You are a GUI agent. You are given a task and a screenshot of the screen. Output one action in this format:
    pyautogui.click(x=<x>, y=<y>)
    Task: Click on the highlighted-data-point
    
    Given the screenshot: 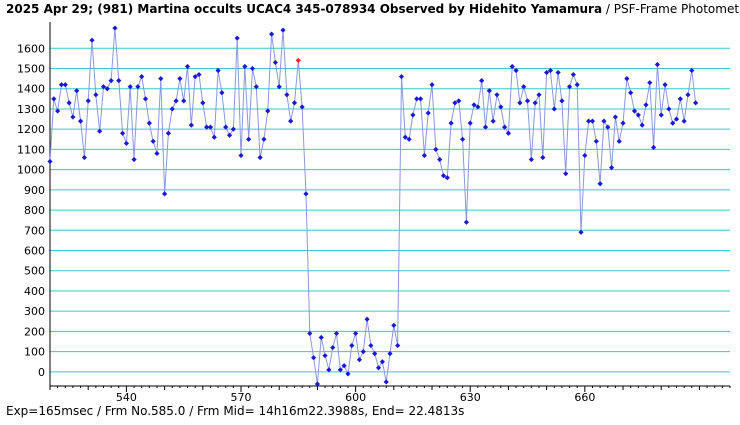 What is the action you would take?
    pyautogui.click(x=298, y=60)
    